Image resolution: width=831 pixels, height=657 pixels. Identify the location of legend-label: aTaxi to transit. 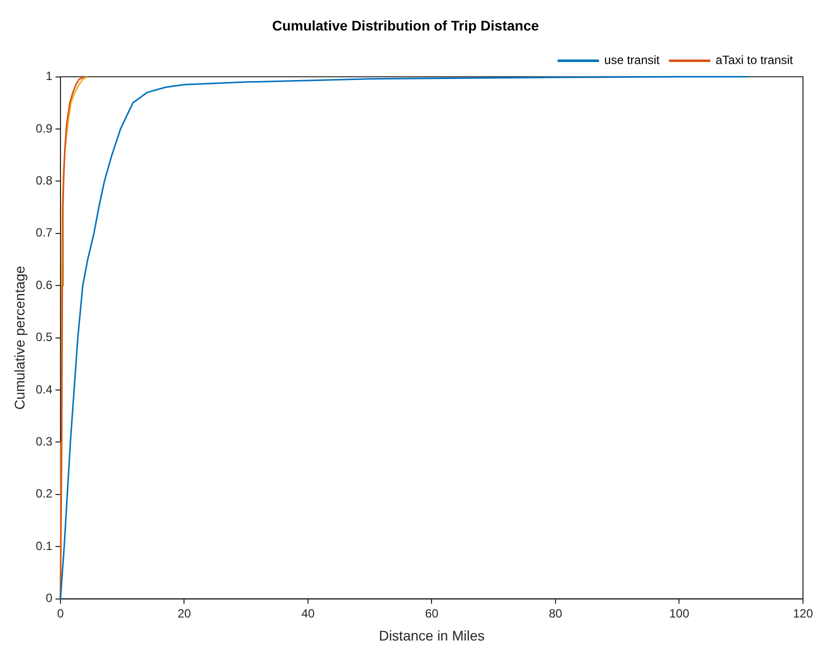
(755, 60).